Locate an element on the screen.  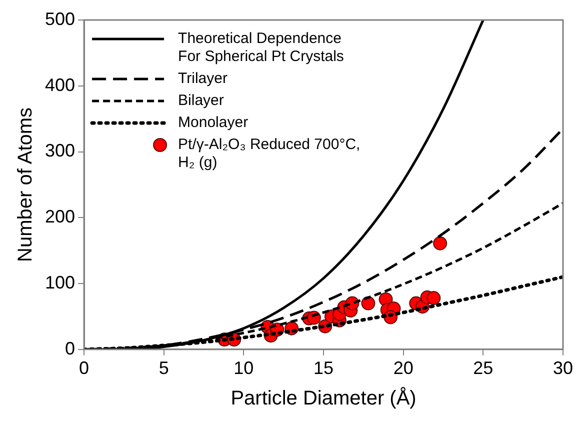
x-tick-label: 0 is located at coordinates (84, 368).